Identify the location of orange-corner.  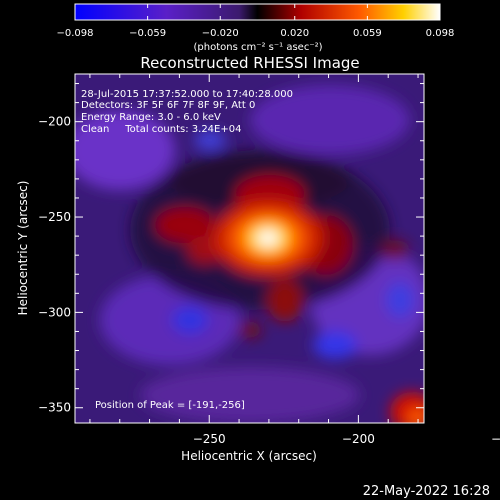
(416, 416).